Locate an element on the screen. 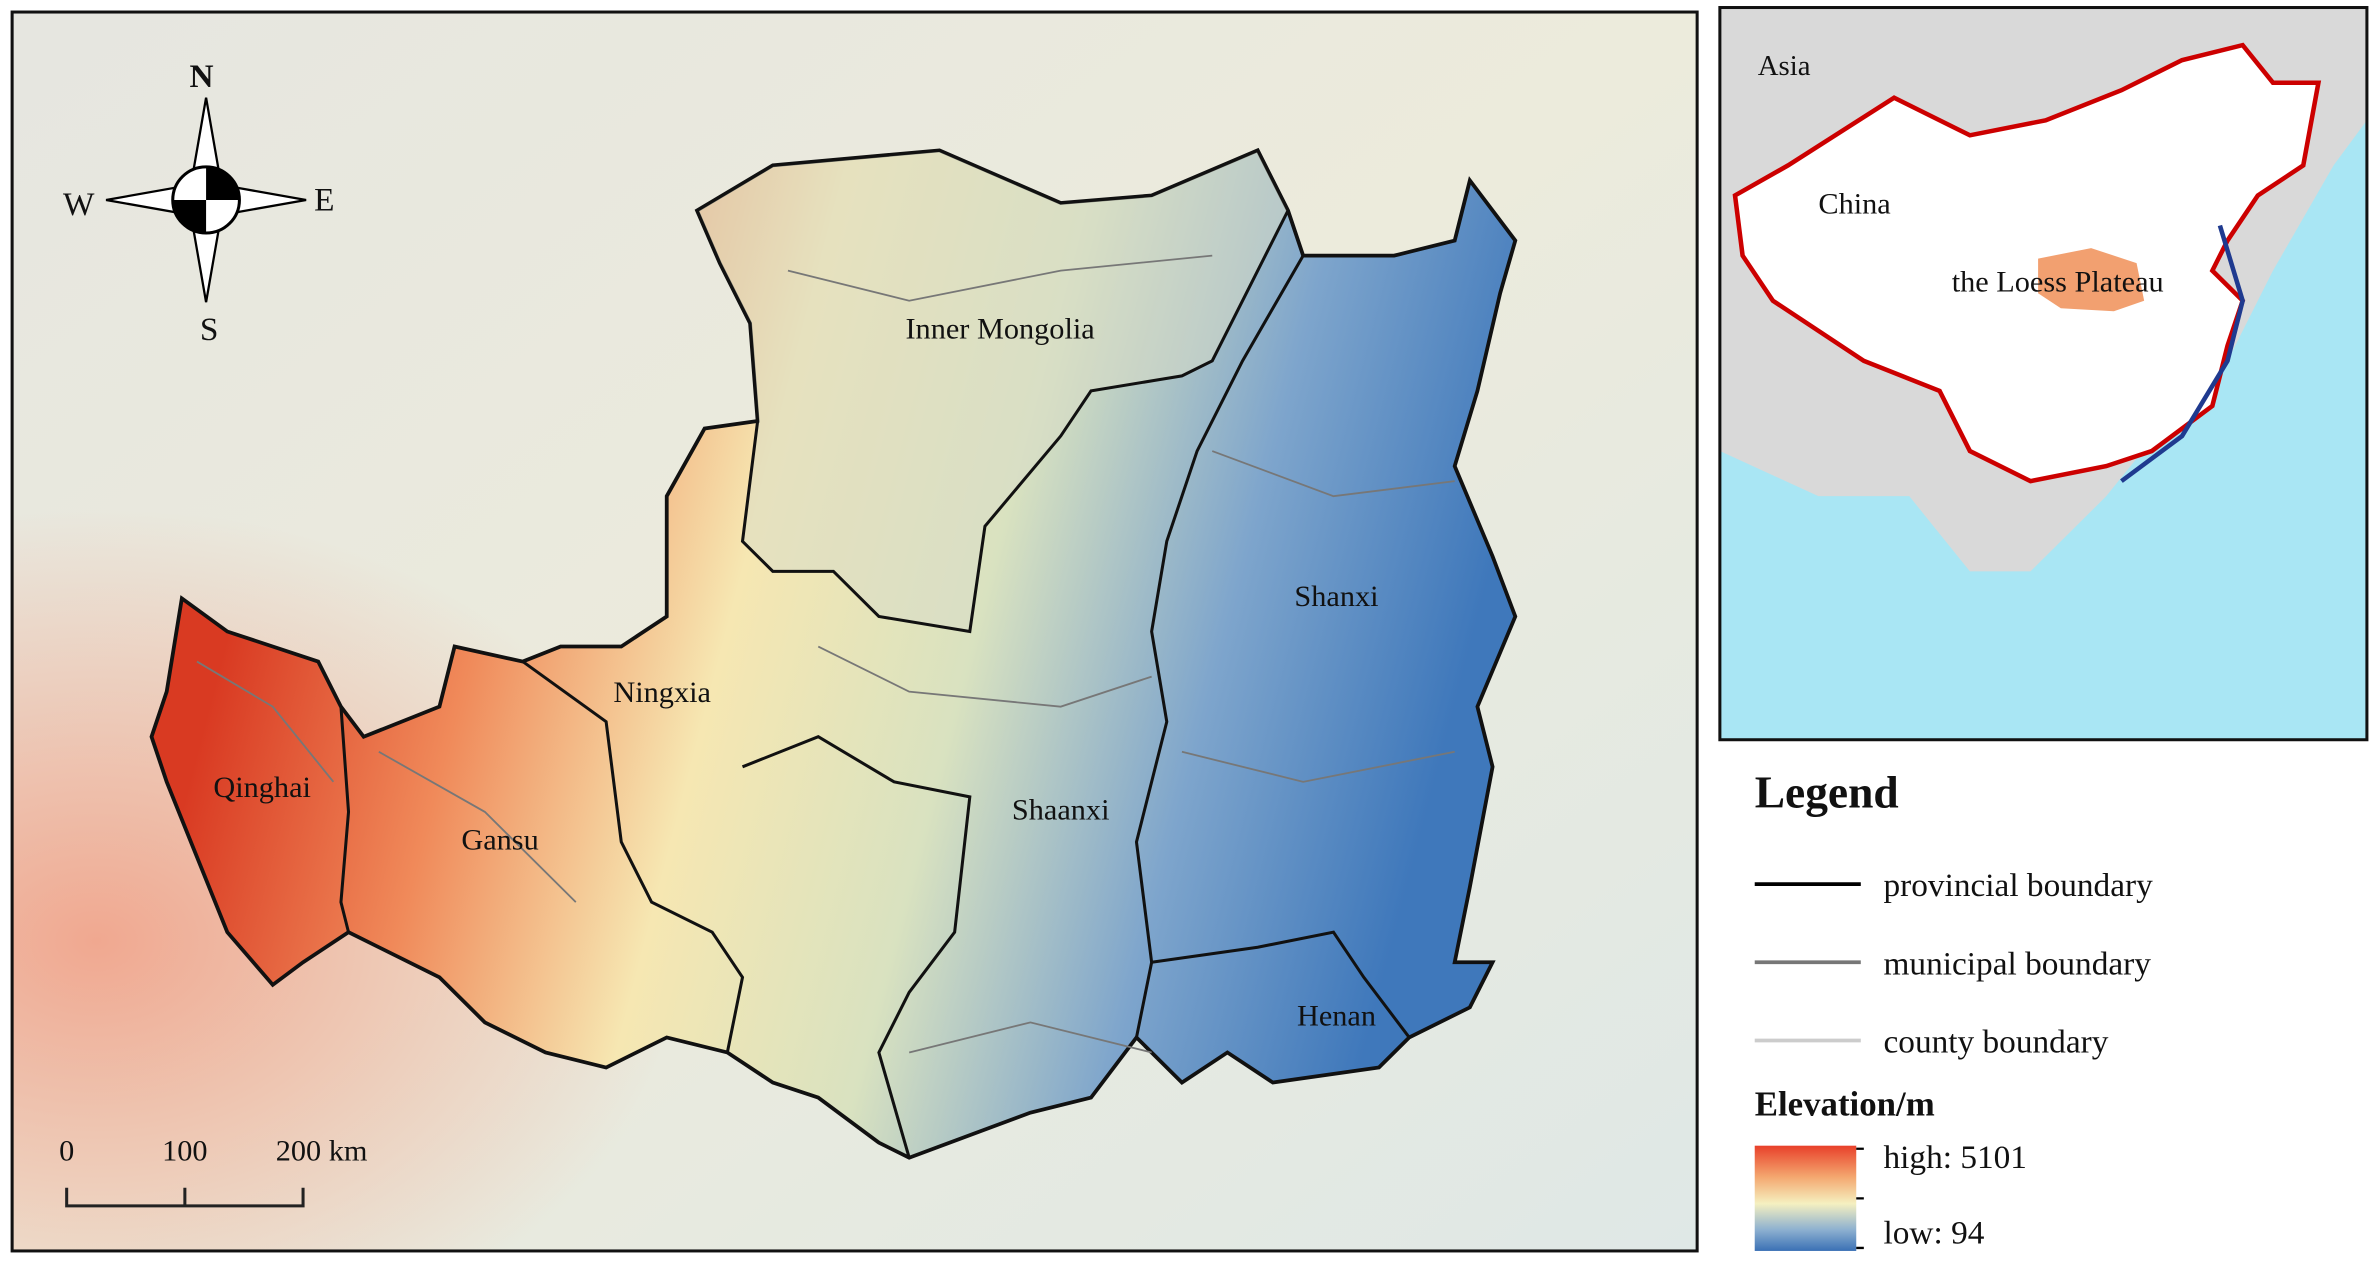 The height and width of the screenshot is (1280, 2376). inset-label: Asia is located at coordinates (1784, 66).